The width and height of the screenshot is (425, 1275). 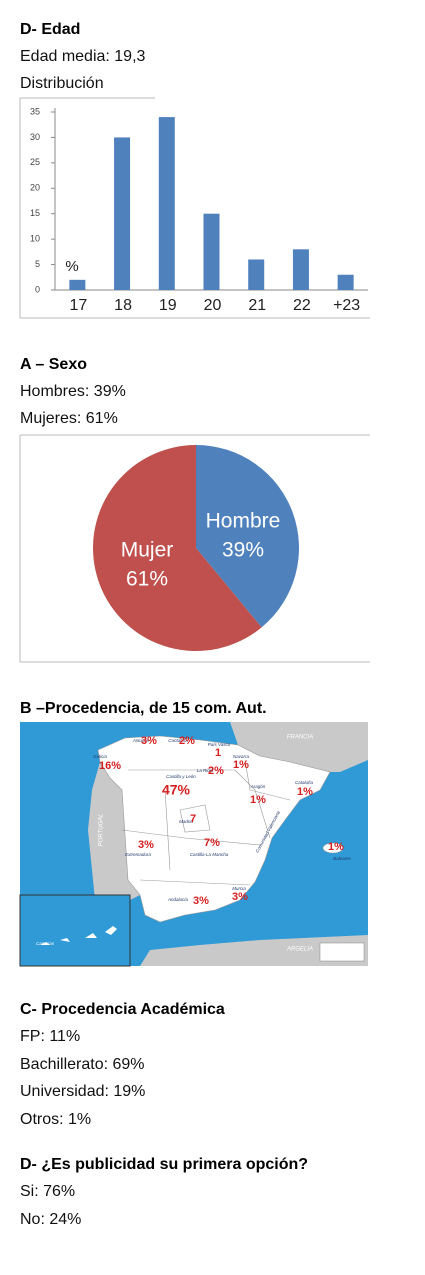 I want to click on region-name: La Rioja, so click(x=205, y=770).